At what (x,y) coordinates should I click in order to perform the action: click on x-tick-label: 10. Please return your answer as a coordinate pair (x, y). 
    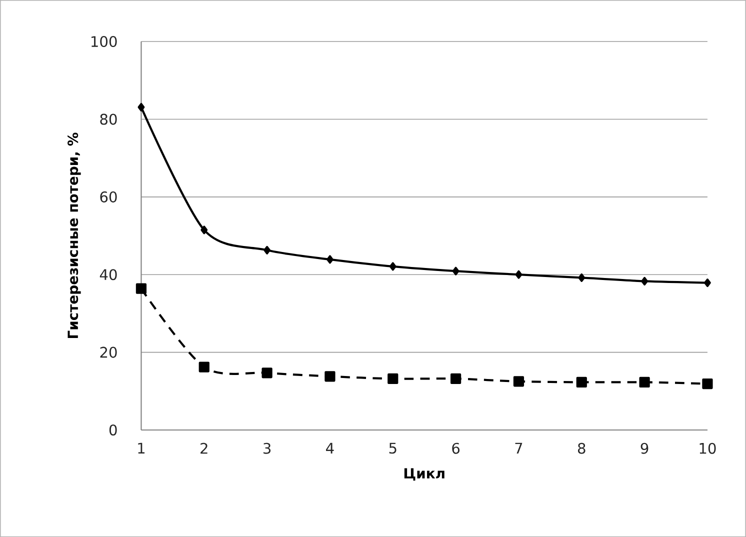
    Looking at the image, I should click on (708, 448).